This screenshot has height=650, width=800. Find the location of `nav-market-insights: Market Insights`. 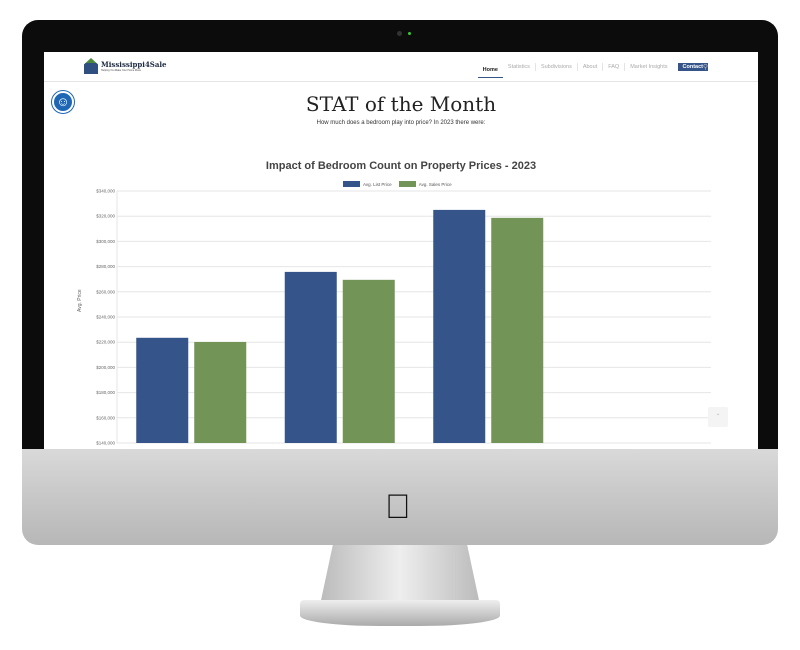

nav-market-insights: Market Insights is located at coordinates (649, 67).